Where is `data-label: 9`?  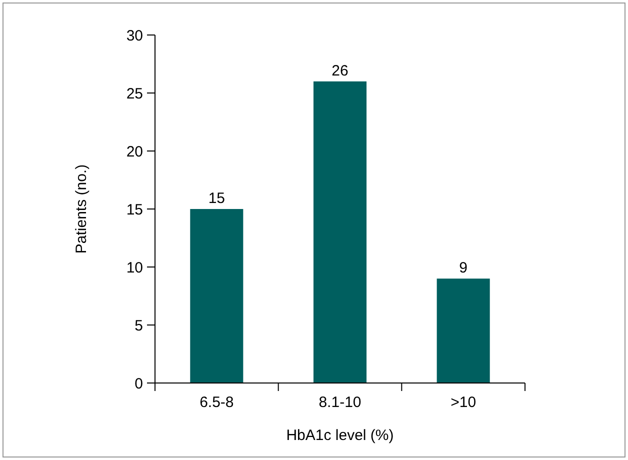 data-label: 9 is located at coordinates (463, 268).